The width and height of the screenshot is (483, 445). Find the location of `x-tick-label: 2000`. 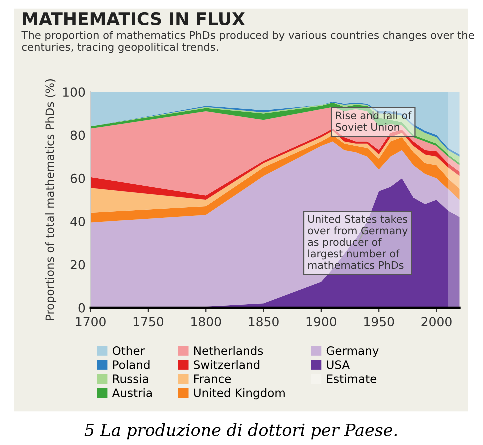

x-tick-label: 2000 is located at coordinates (437, 322).